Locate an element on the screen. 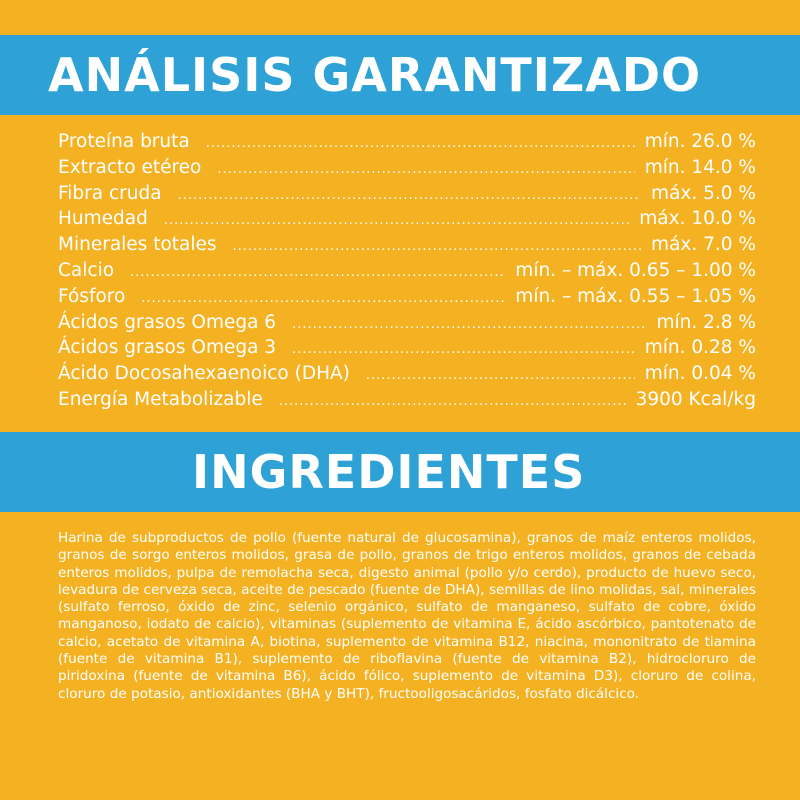  analysis-row-fiber: Fibra cruda máx. 5.0 % is located at coordinates (407, 196).